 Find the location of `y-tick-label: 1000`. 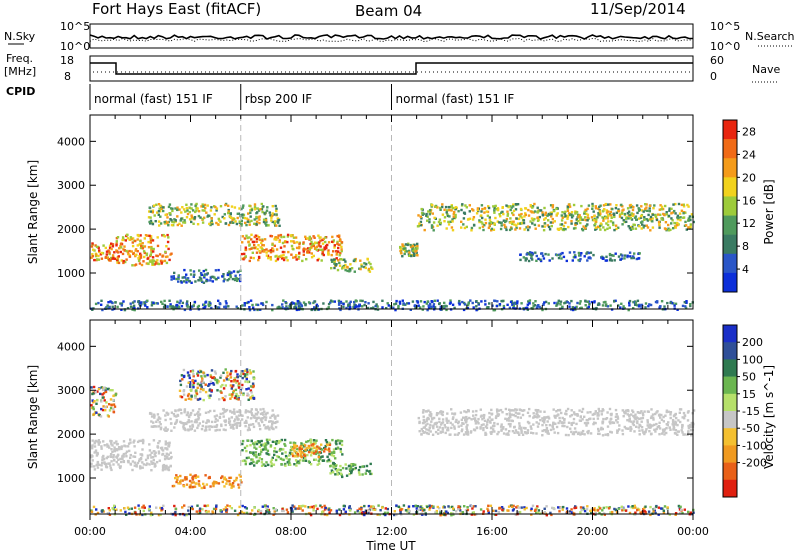

y-tick-label: 1000 is located at coordinates (71, 273).